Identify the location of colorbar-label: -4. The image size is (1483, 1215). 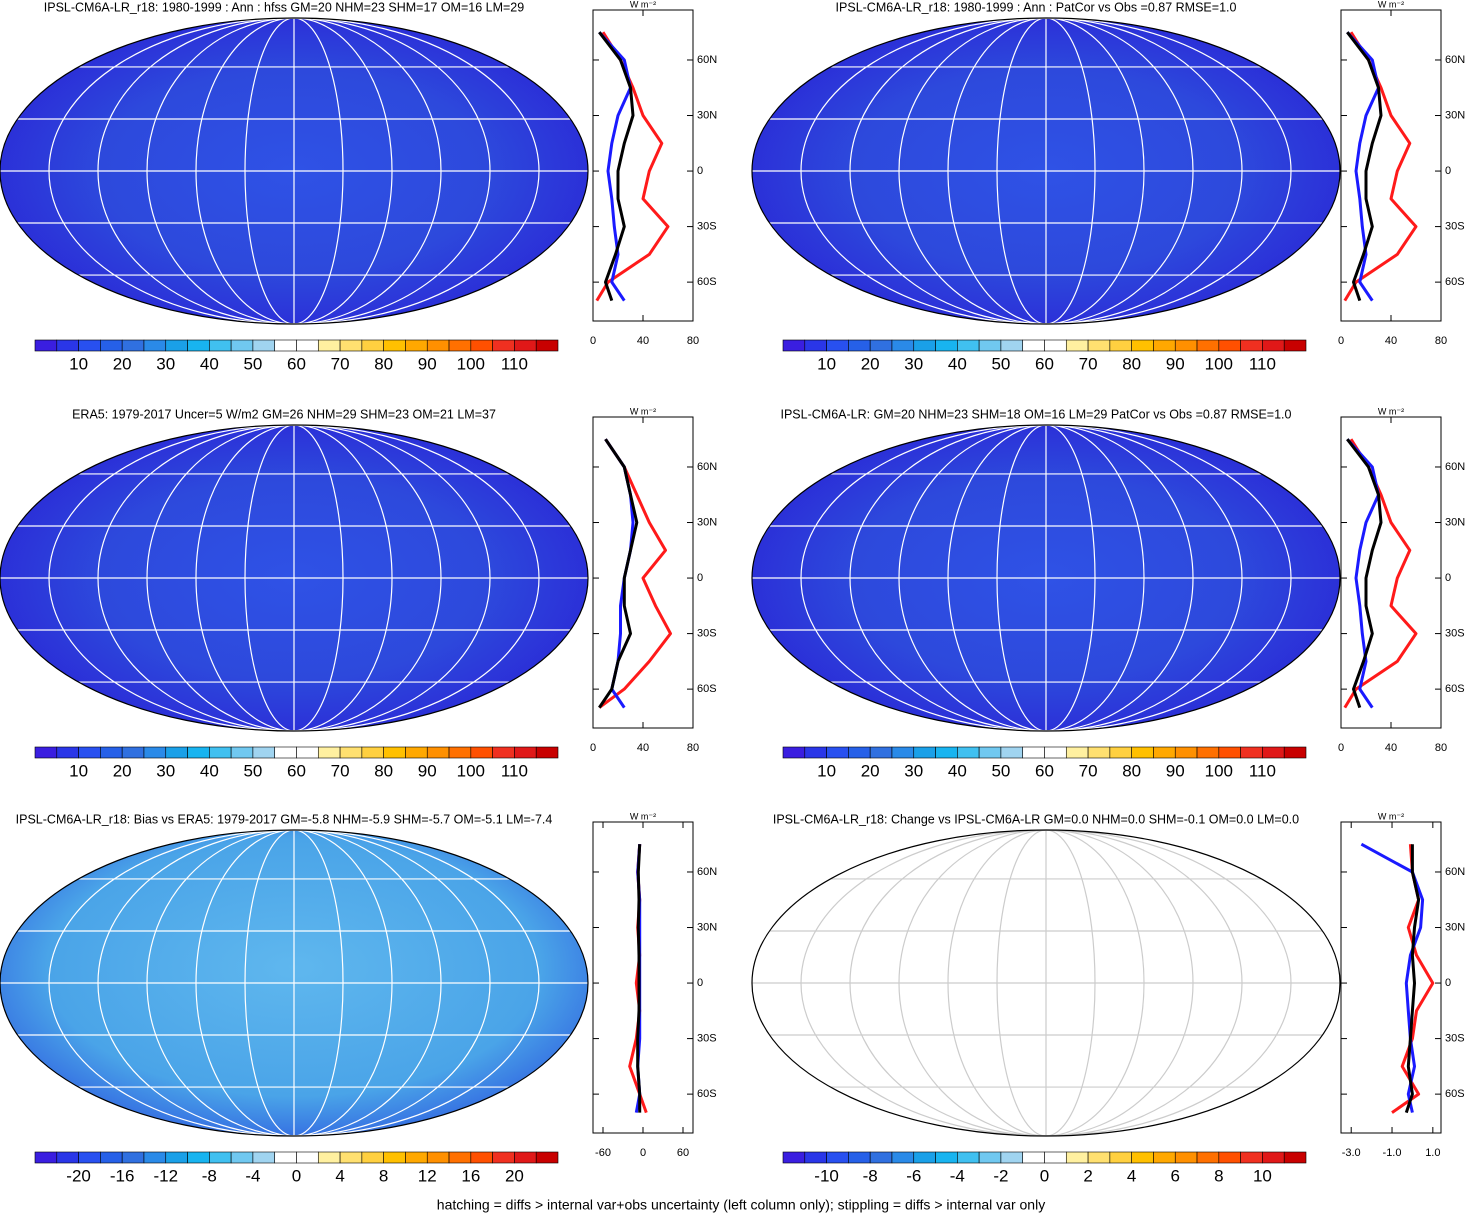
(252, 1175).